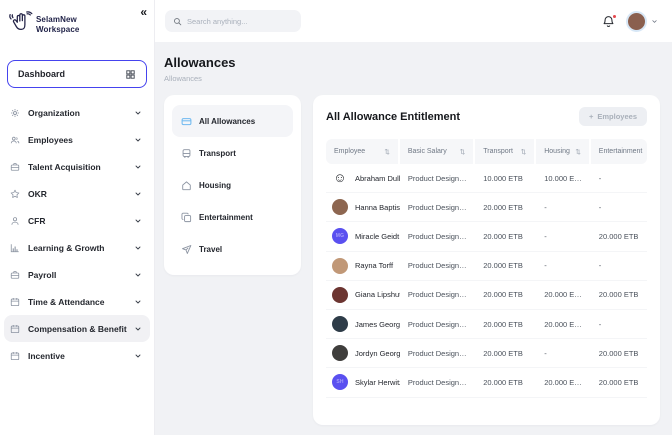  What do you see at coordinates (37, 220) in the screenshot?
I see `sidebar-item-label: CFR` at bounding box center [37, 220].